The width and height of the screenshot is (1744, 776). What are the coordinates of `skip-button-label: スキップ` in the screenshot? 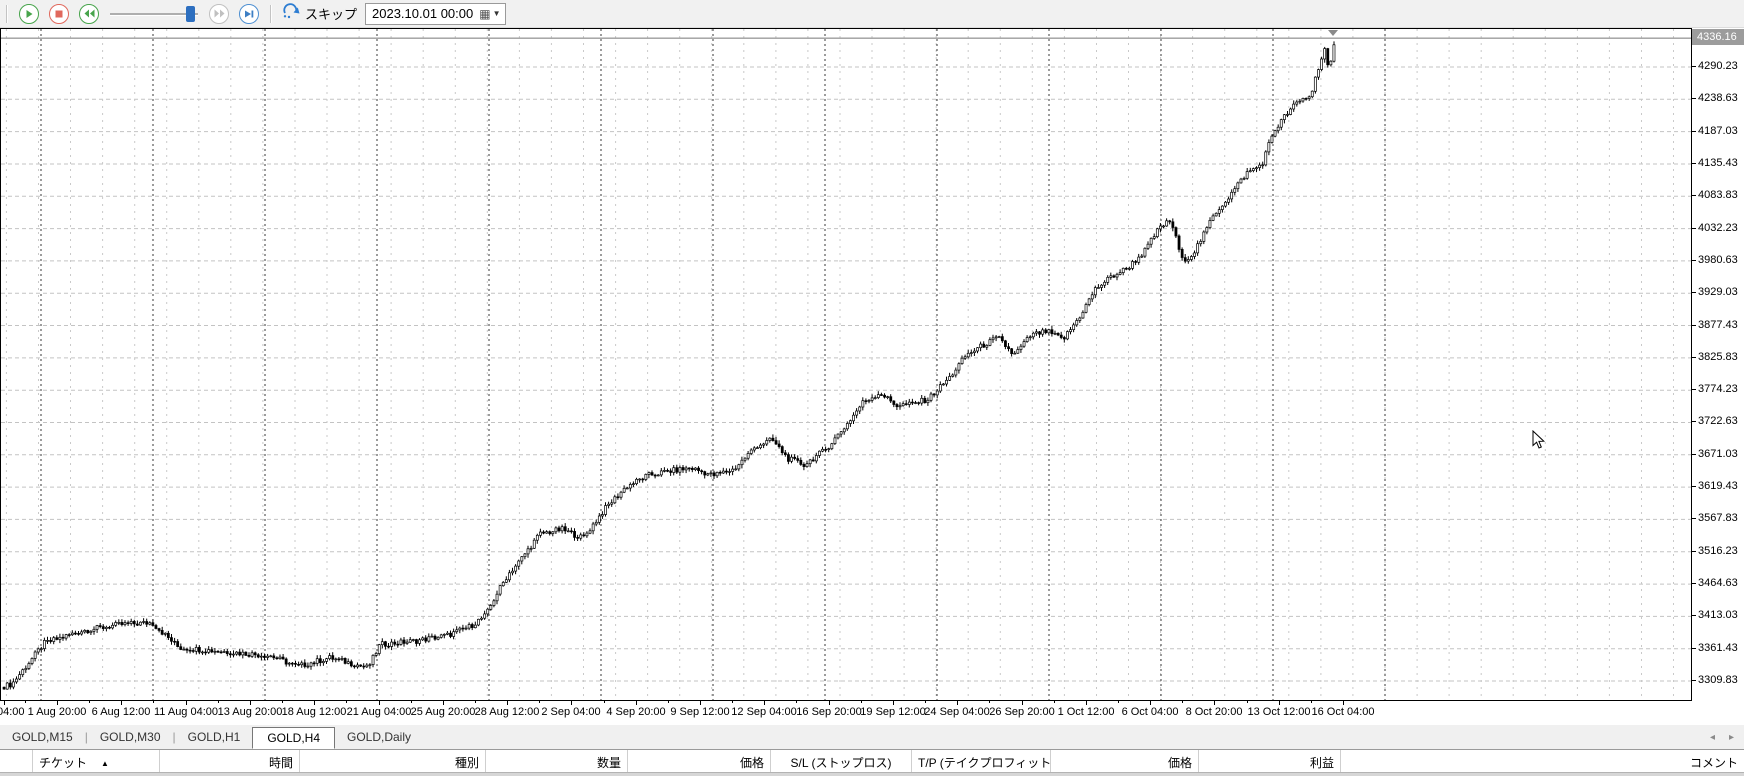 It's located at (331, 14).